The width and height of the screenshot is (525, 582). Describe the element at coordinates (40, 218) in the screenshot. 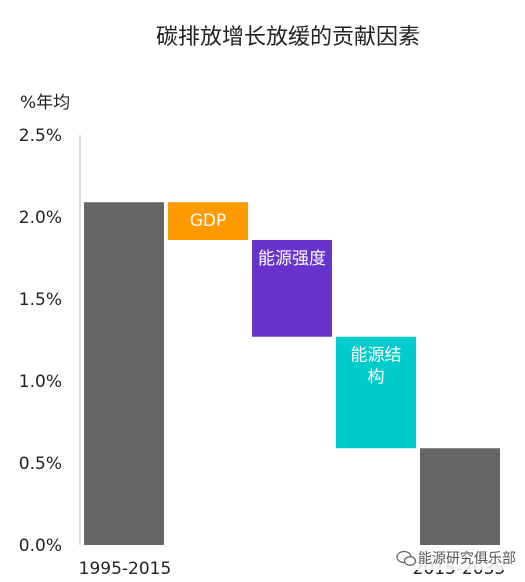

I see `y-tick-label: 2.0%` at that location.